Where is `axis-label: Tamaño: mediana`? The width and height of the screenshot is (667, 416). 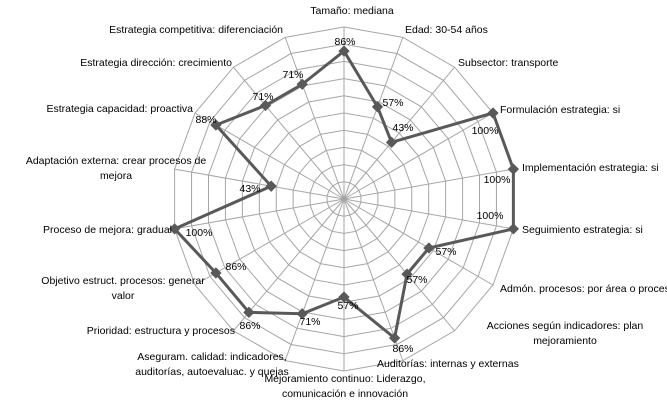 axis-label: Tamaño: mediana is located at coordinates (352, 11).